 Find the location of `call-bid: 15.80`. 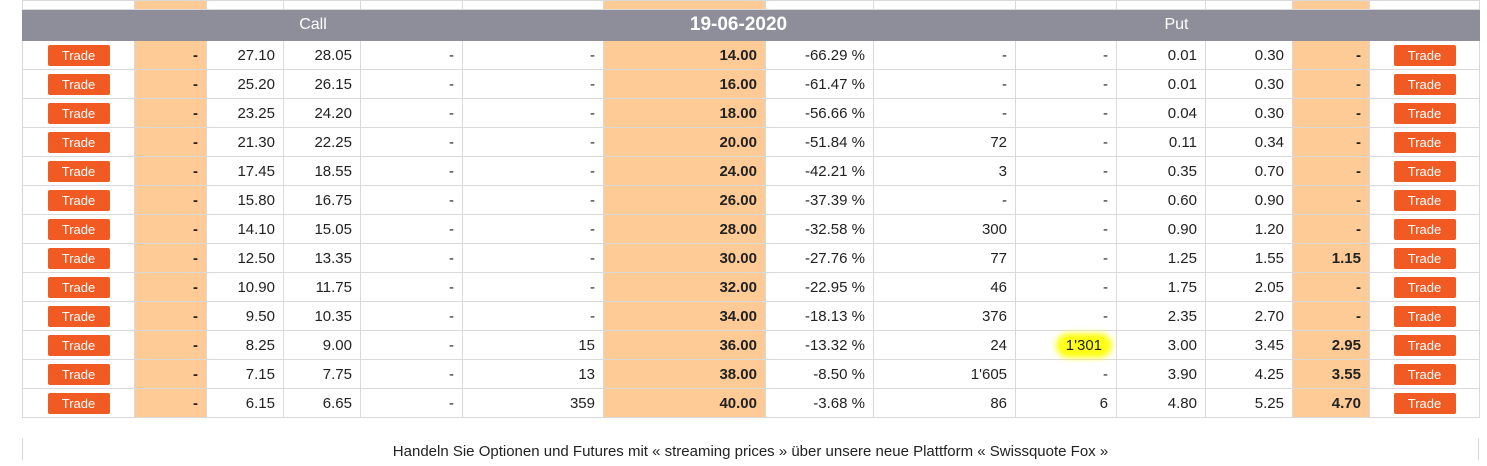

call-bid: 15.80 is located at coordinates (245, 200).